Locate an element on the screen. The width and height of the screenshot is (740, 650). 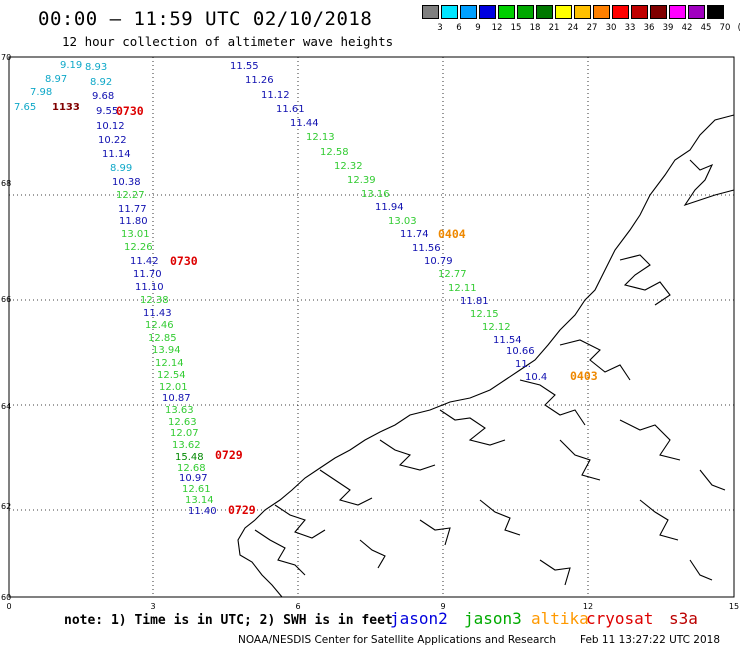
x-tick-label: 3 is located at coordinates (152, 606).